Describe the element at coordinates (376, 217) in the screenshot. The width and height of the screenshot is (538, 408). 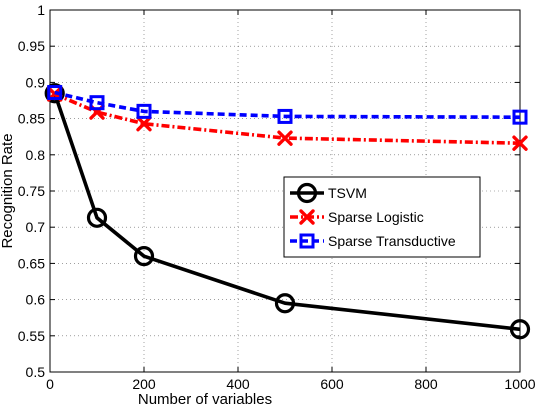
I see `legend-label: Sparse Logistic` at that location.